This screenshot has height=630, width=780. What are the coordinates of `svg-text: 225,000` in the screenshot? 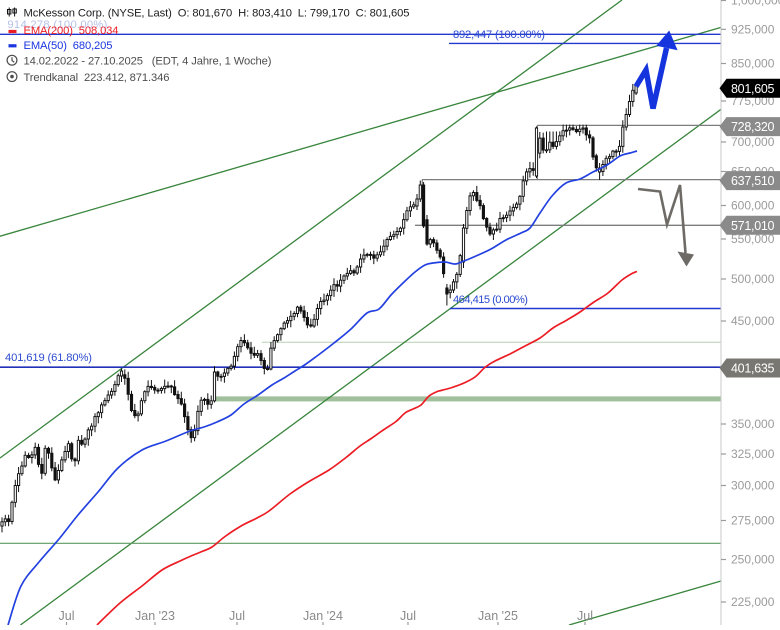 It's located at (753, 602).